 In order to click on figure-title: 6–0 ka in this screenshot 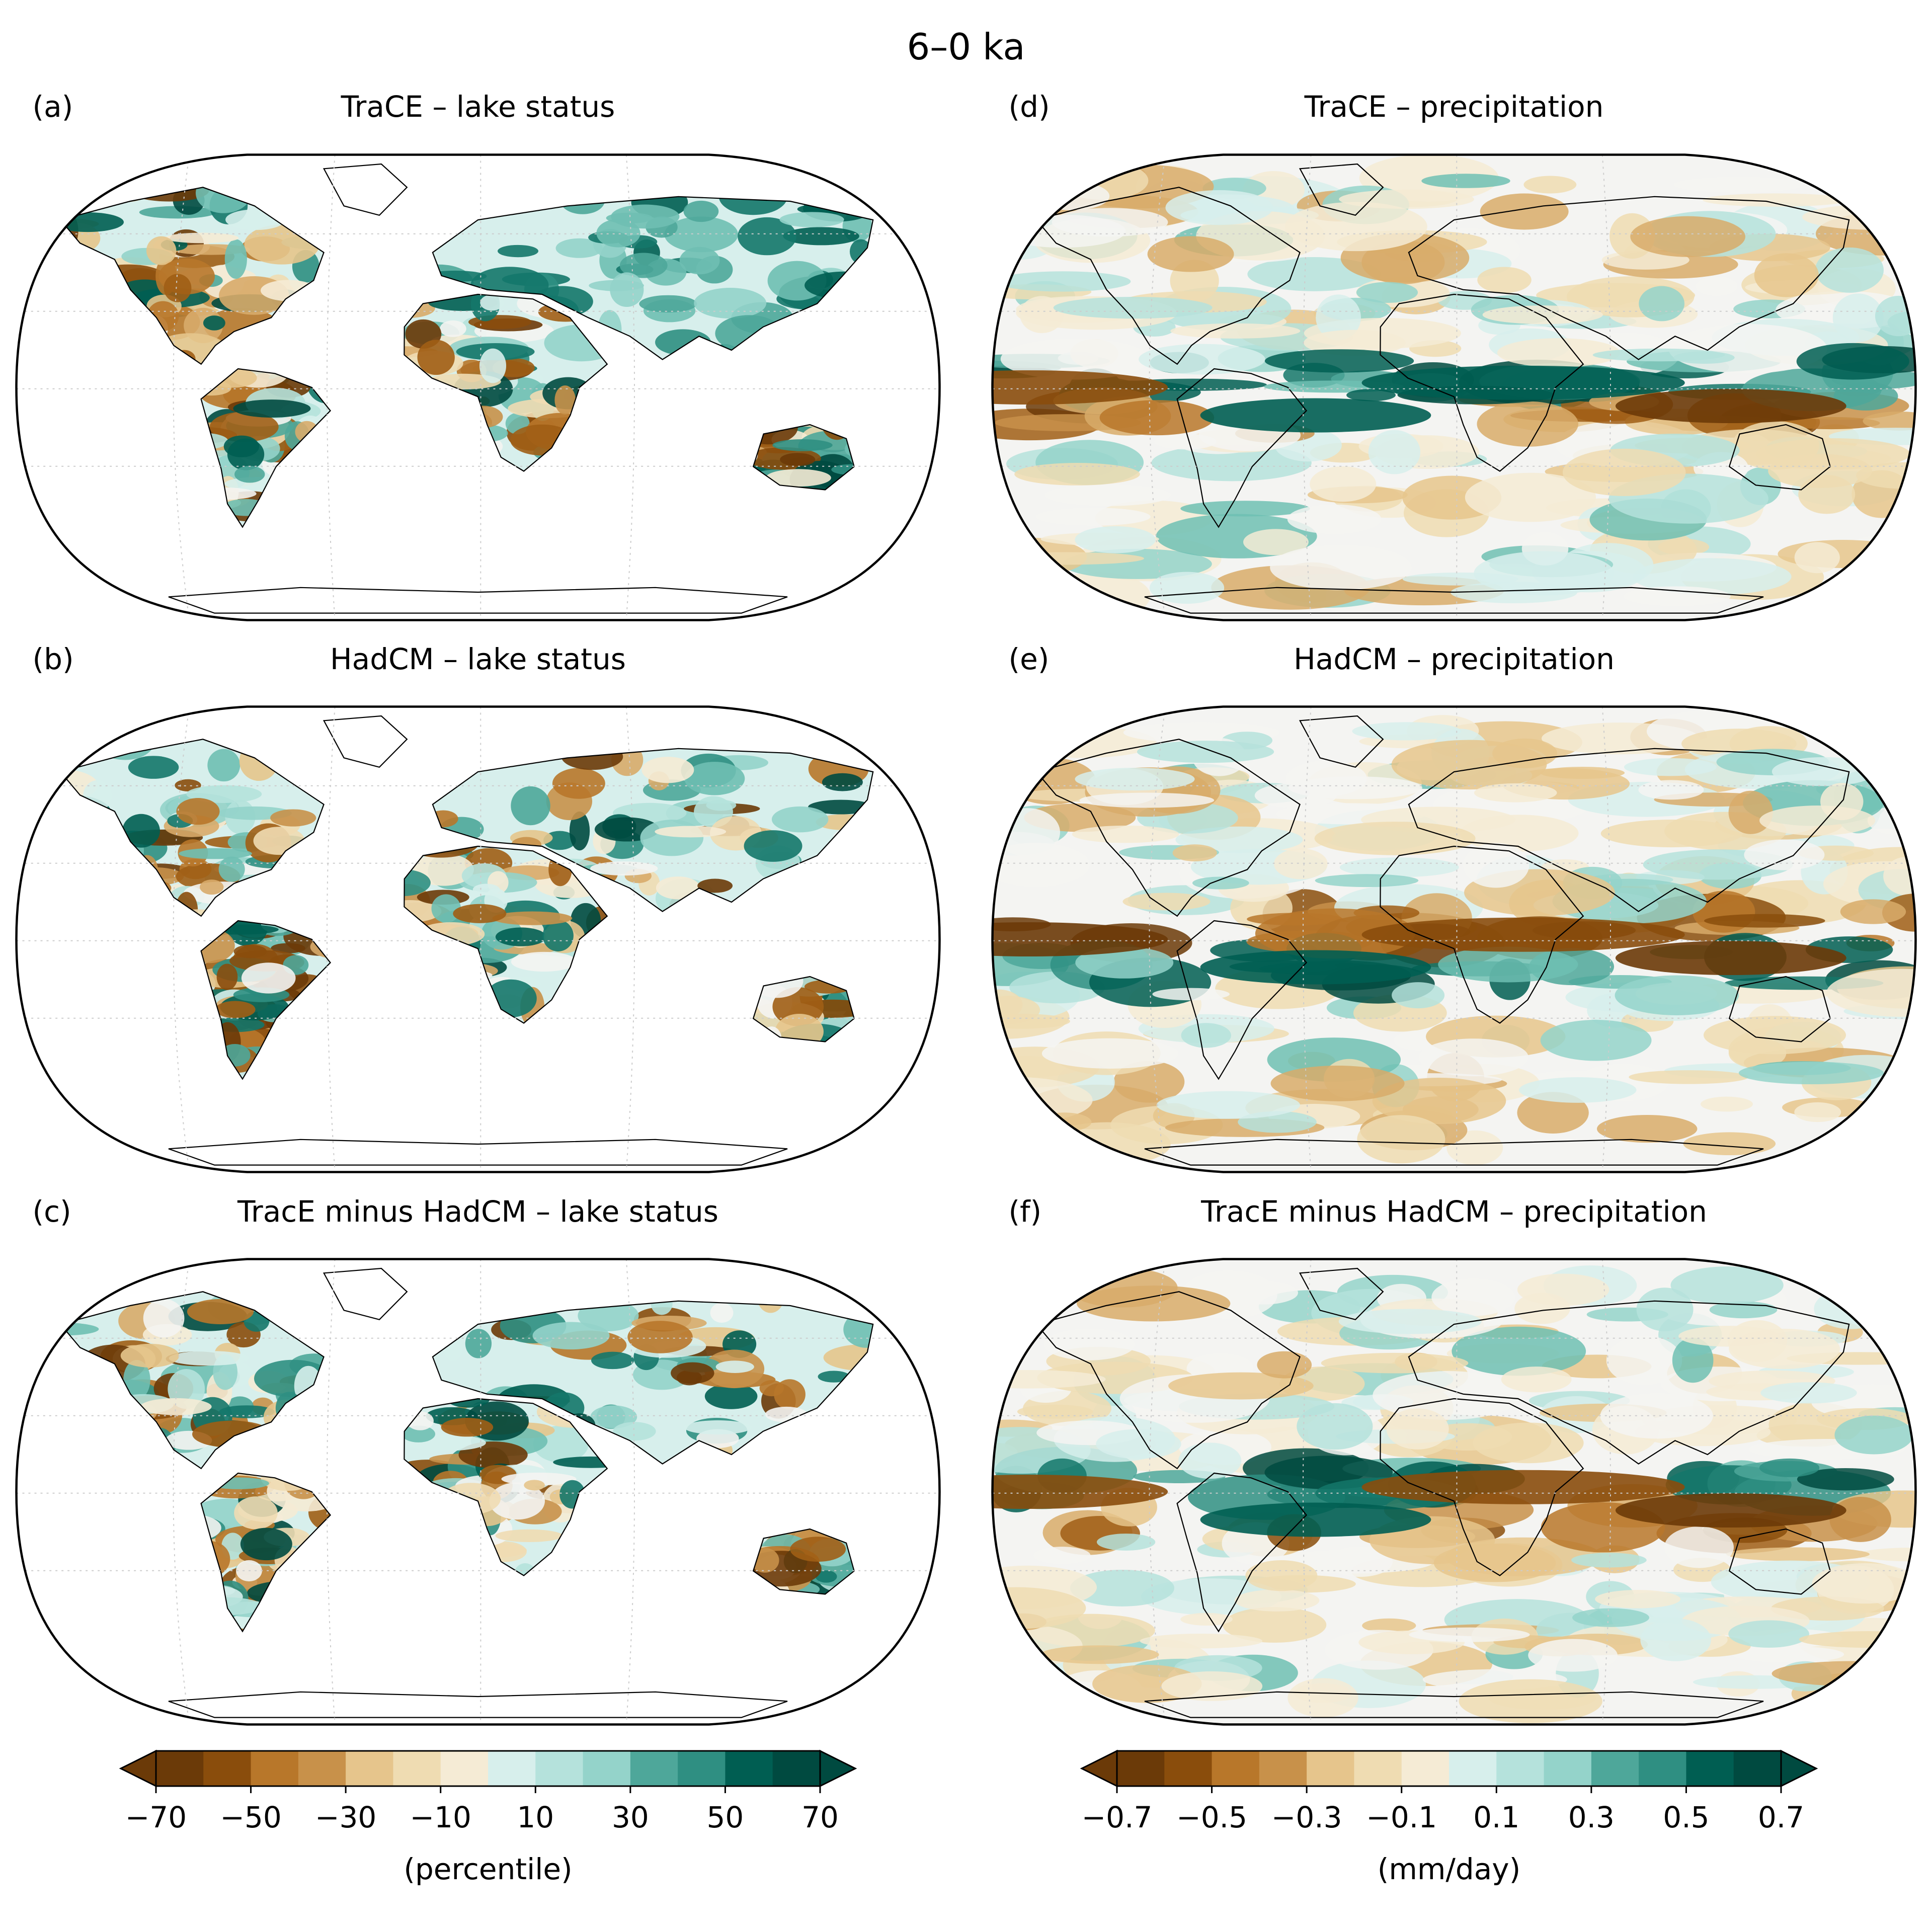, I will do `click(966, 47)`.